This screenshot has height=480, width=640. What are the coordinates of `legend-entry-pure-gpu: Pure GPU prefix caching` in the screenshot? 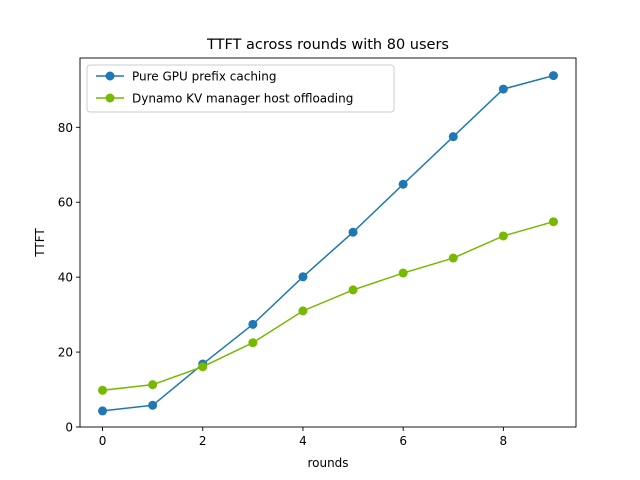 It's located at (186, 77).